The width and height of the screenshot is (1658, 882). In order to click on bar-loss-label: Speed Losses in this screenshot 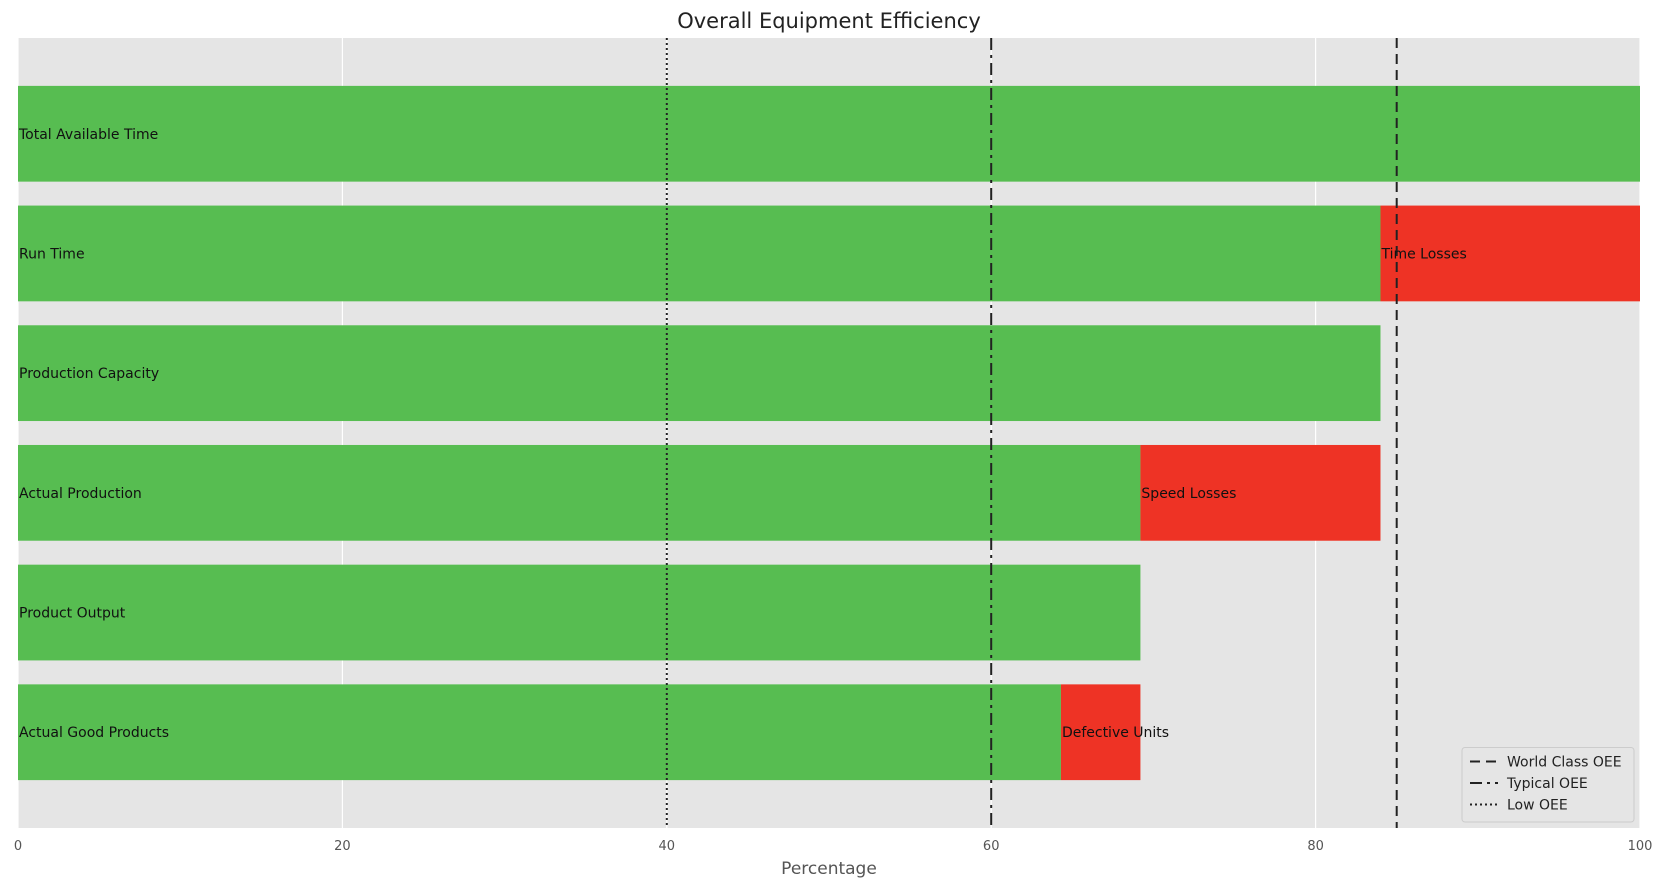, I will do `click(1188, 494)`.